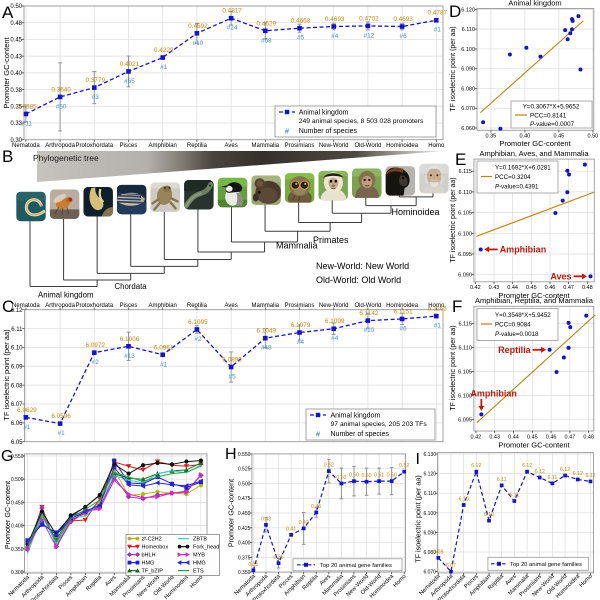 The height and width of the screenshot is (600, 600). What do you see at coordinates (465, 421) in the screenshot?
I see `svg-text: 6.095` at bounding box center [465, 421].